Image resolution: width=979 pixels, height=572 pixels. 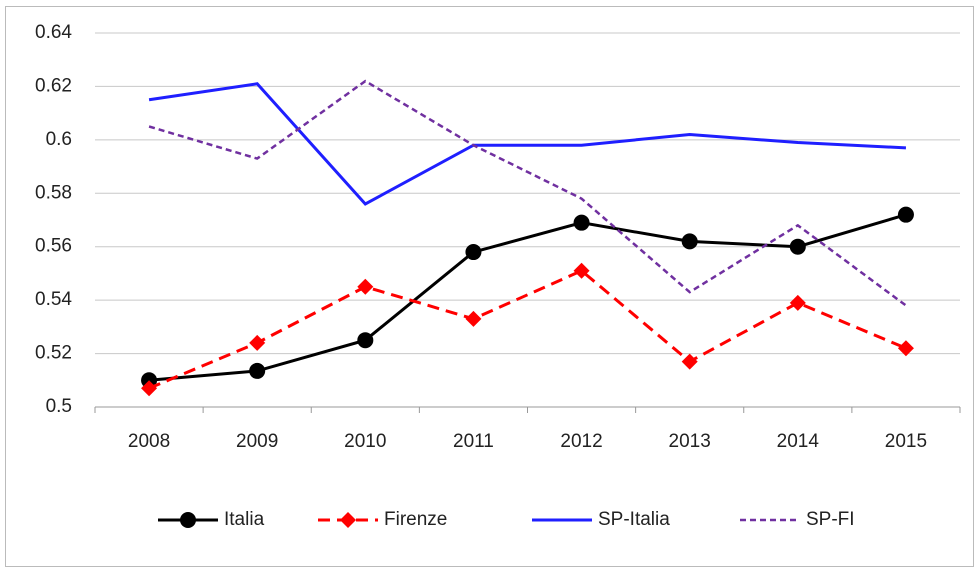 I want to click on x-tick-label: 2012, so click(x=581, y=441).